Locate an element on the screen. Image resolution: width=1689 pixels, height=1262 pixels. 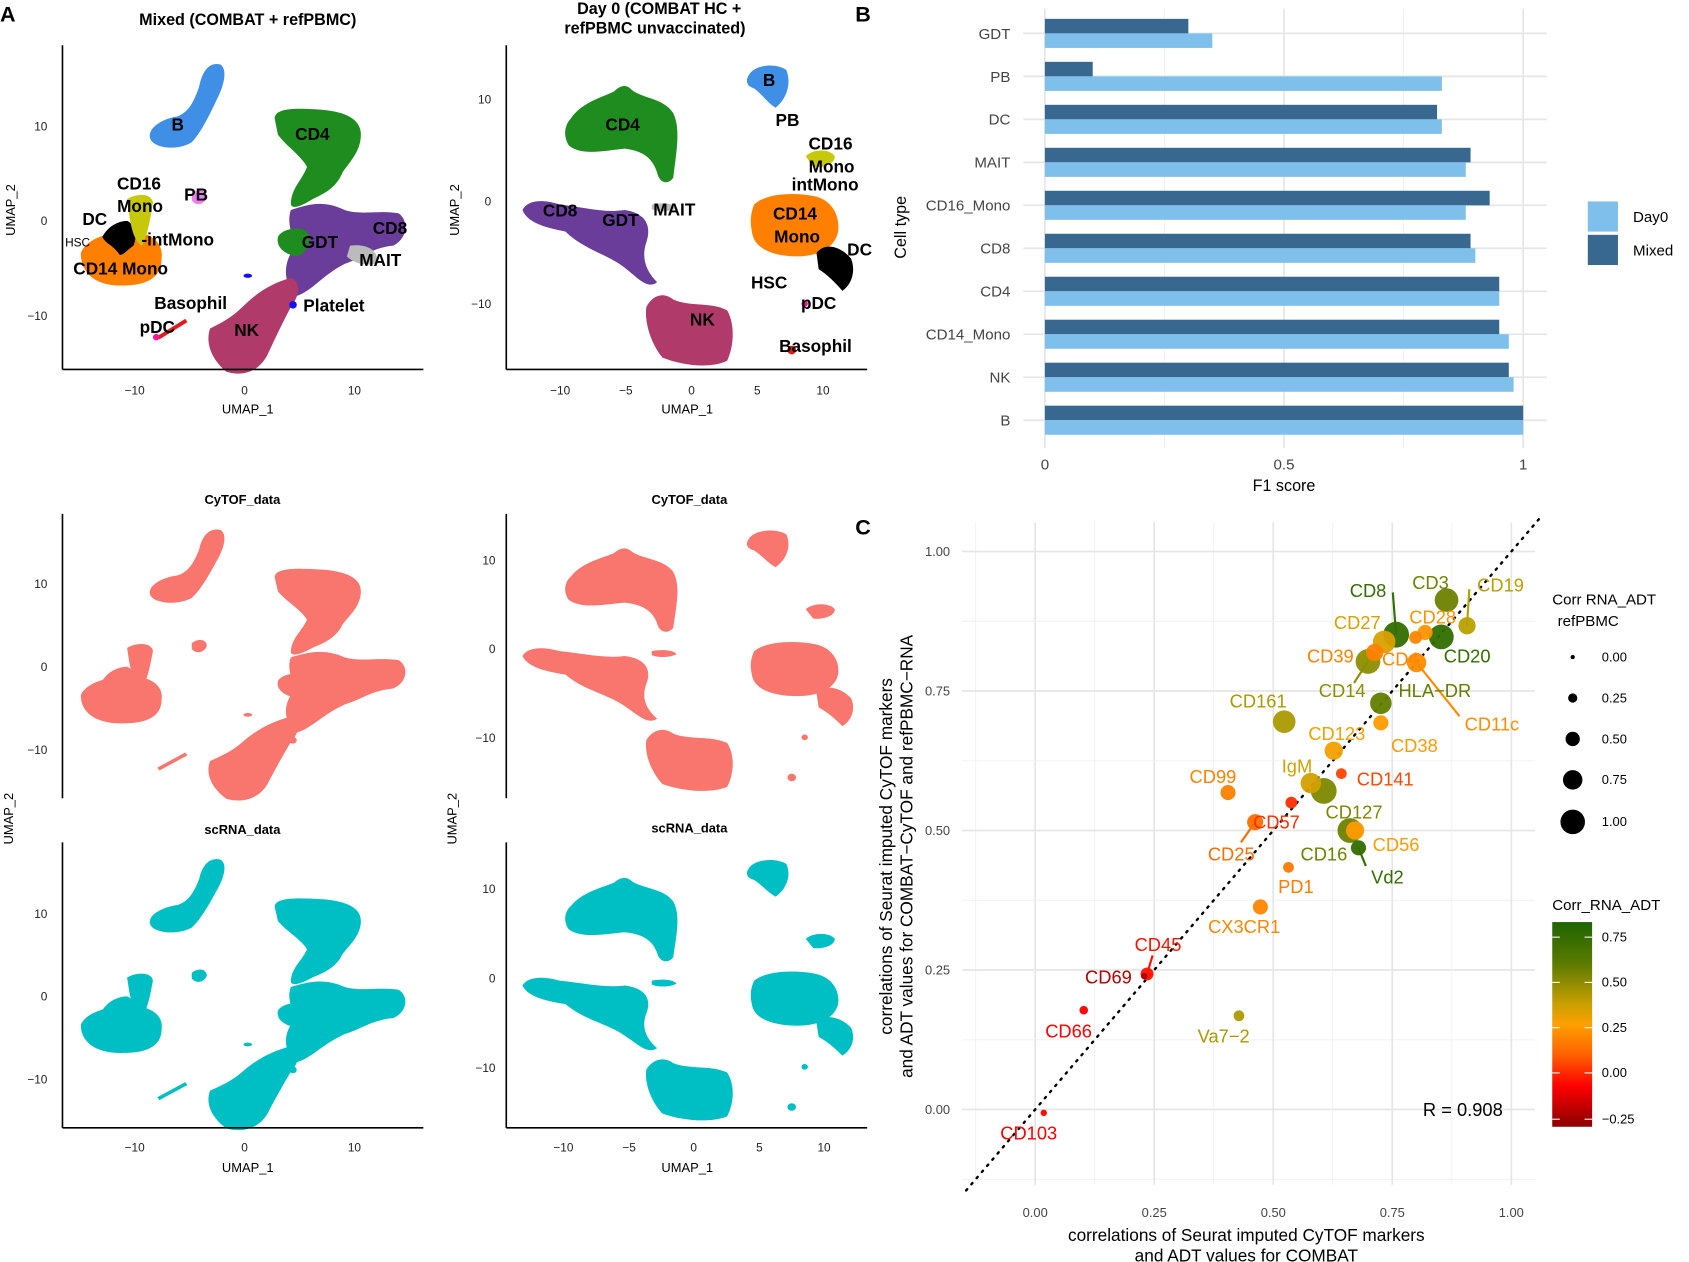
color-legend-label: 0.50 is located at coordinates (1614, 982).